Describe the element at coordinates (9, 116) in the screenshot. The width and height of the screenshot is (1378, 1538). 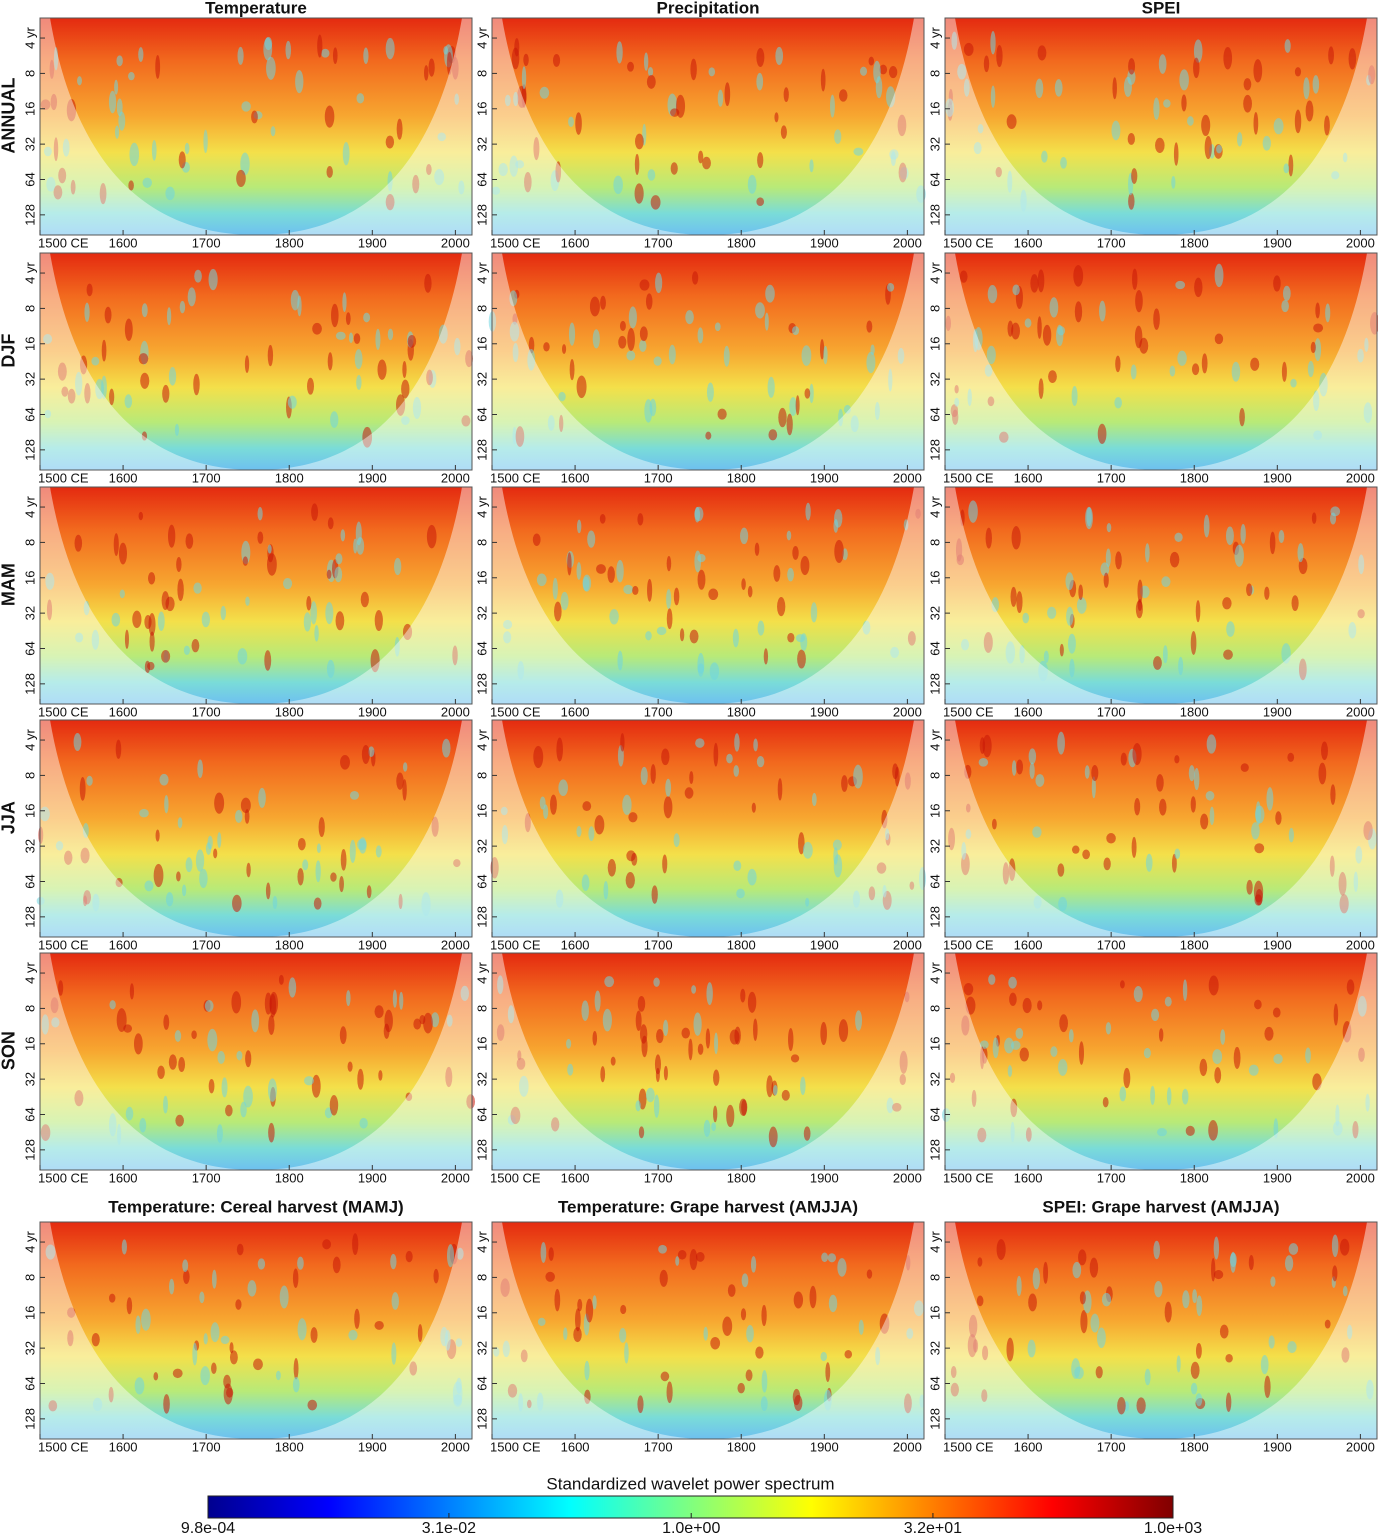
I see `row-label: ANNUAL` at that location.